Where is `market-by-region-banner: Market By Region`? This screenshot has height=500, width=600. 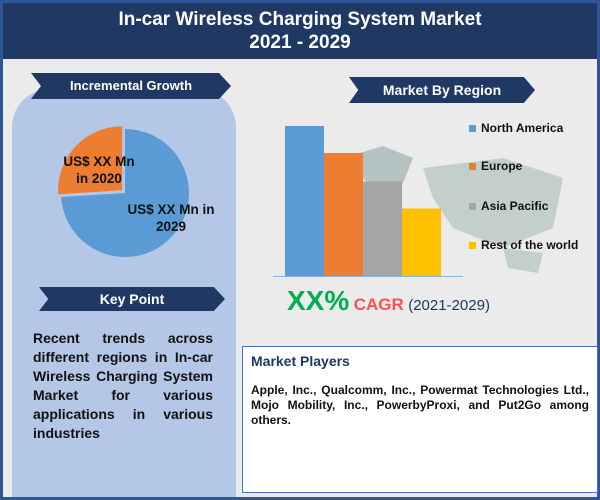
market-by-region-banner: Market By Region is located at coordinates (442, 90).